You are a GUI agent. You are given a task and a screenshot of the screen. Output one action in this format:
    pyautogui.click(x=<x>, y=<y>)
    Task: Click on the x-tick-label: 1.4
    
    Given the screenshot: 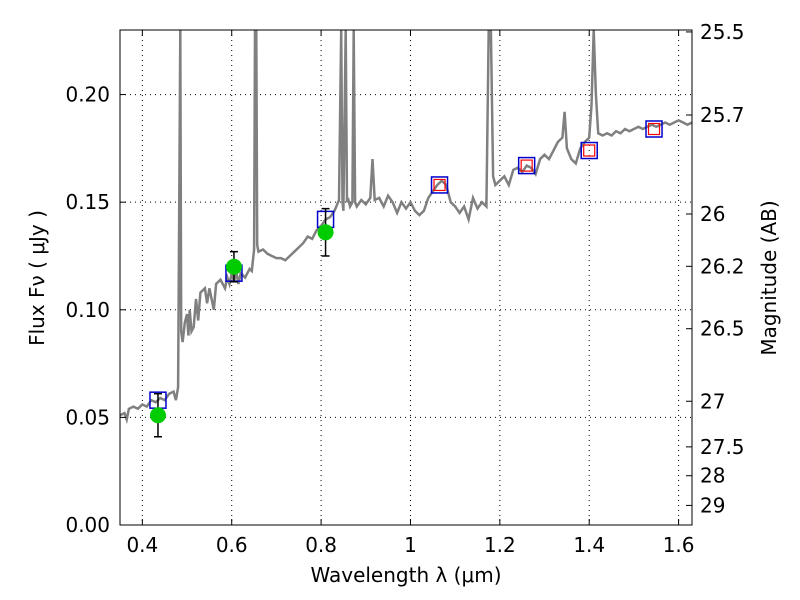 What is the action you would take?
    pyautogui.click(x=589, y=545)
    